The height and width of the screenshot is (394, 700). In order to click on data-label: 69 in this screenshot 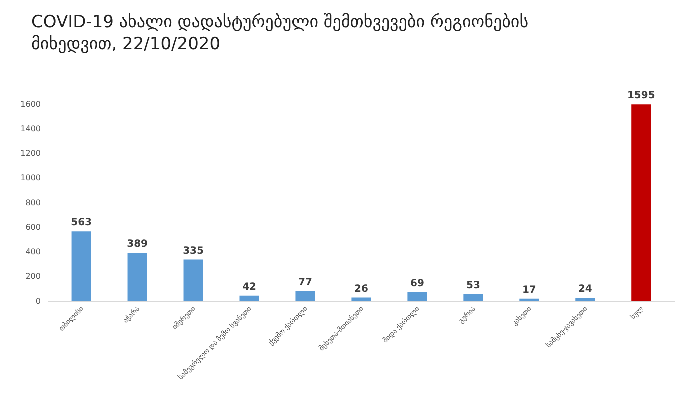, I will do `click(417, 284)`.